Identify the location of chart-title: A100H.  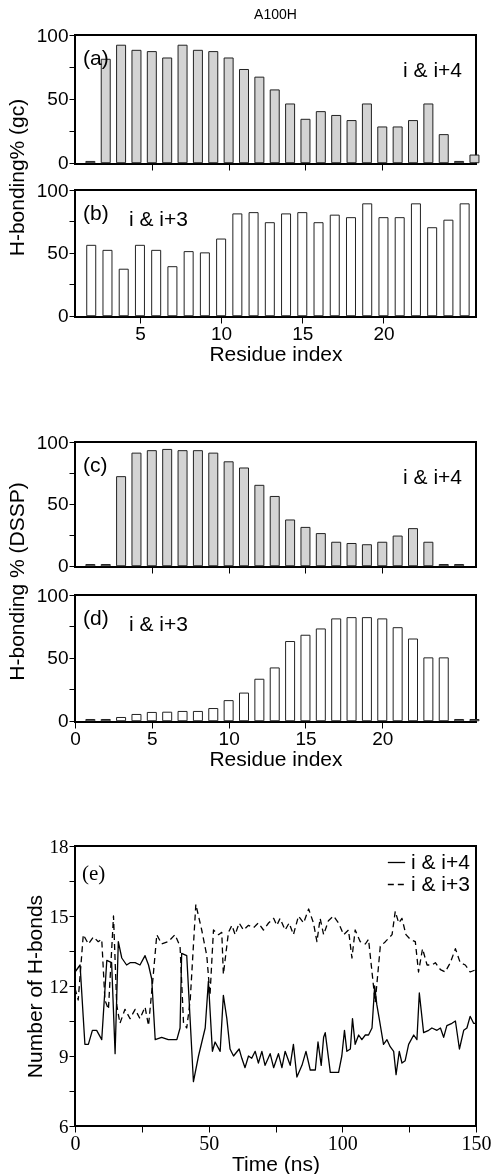
(275, 14).